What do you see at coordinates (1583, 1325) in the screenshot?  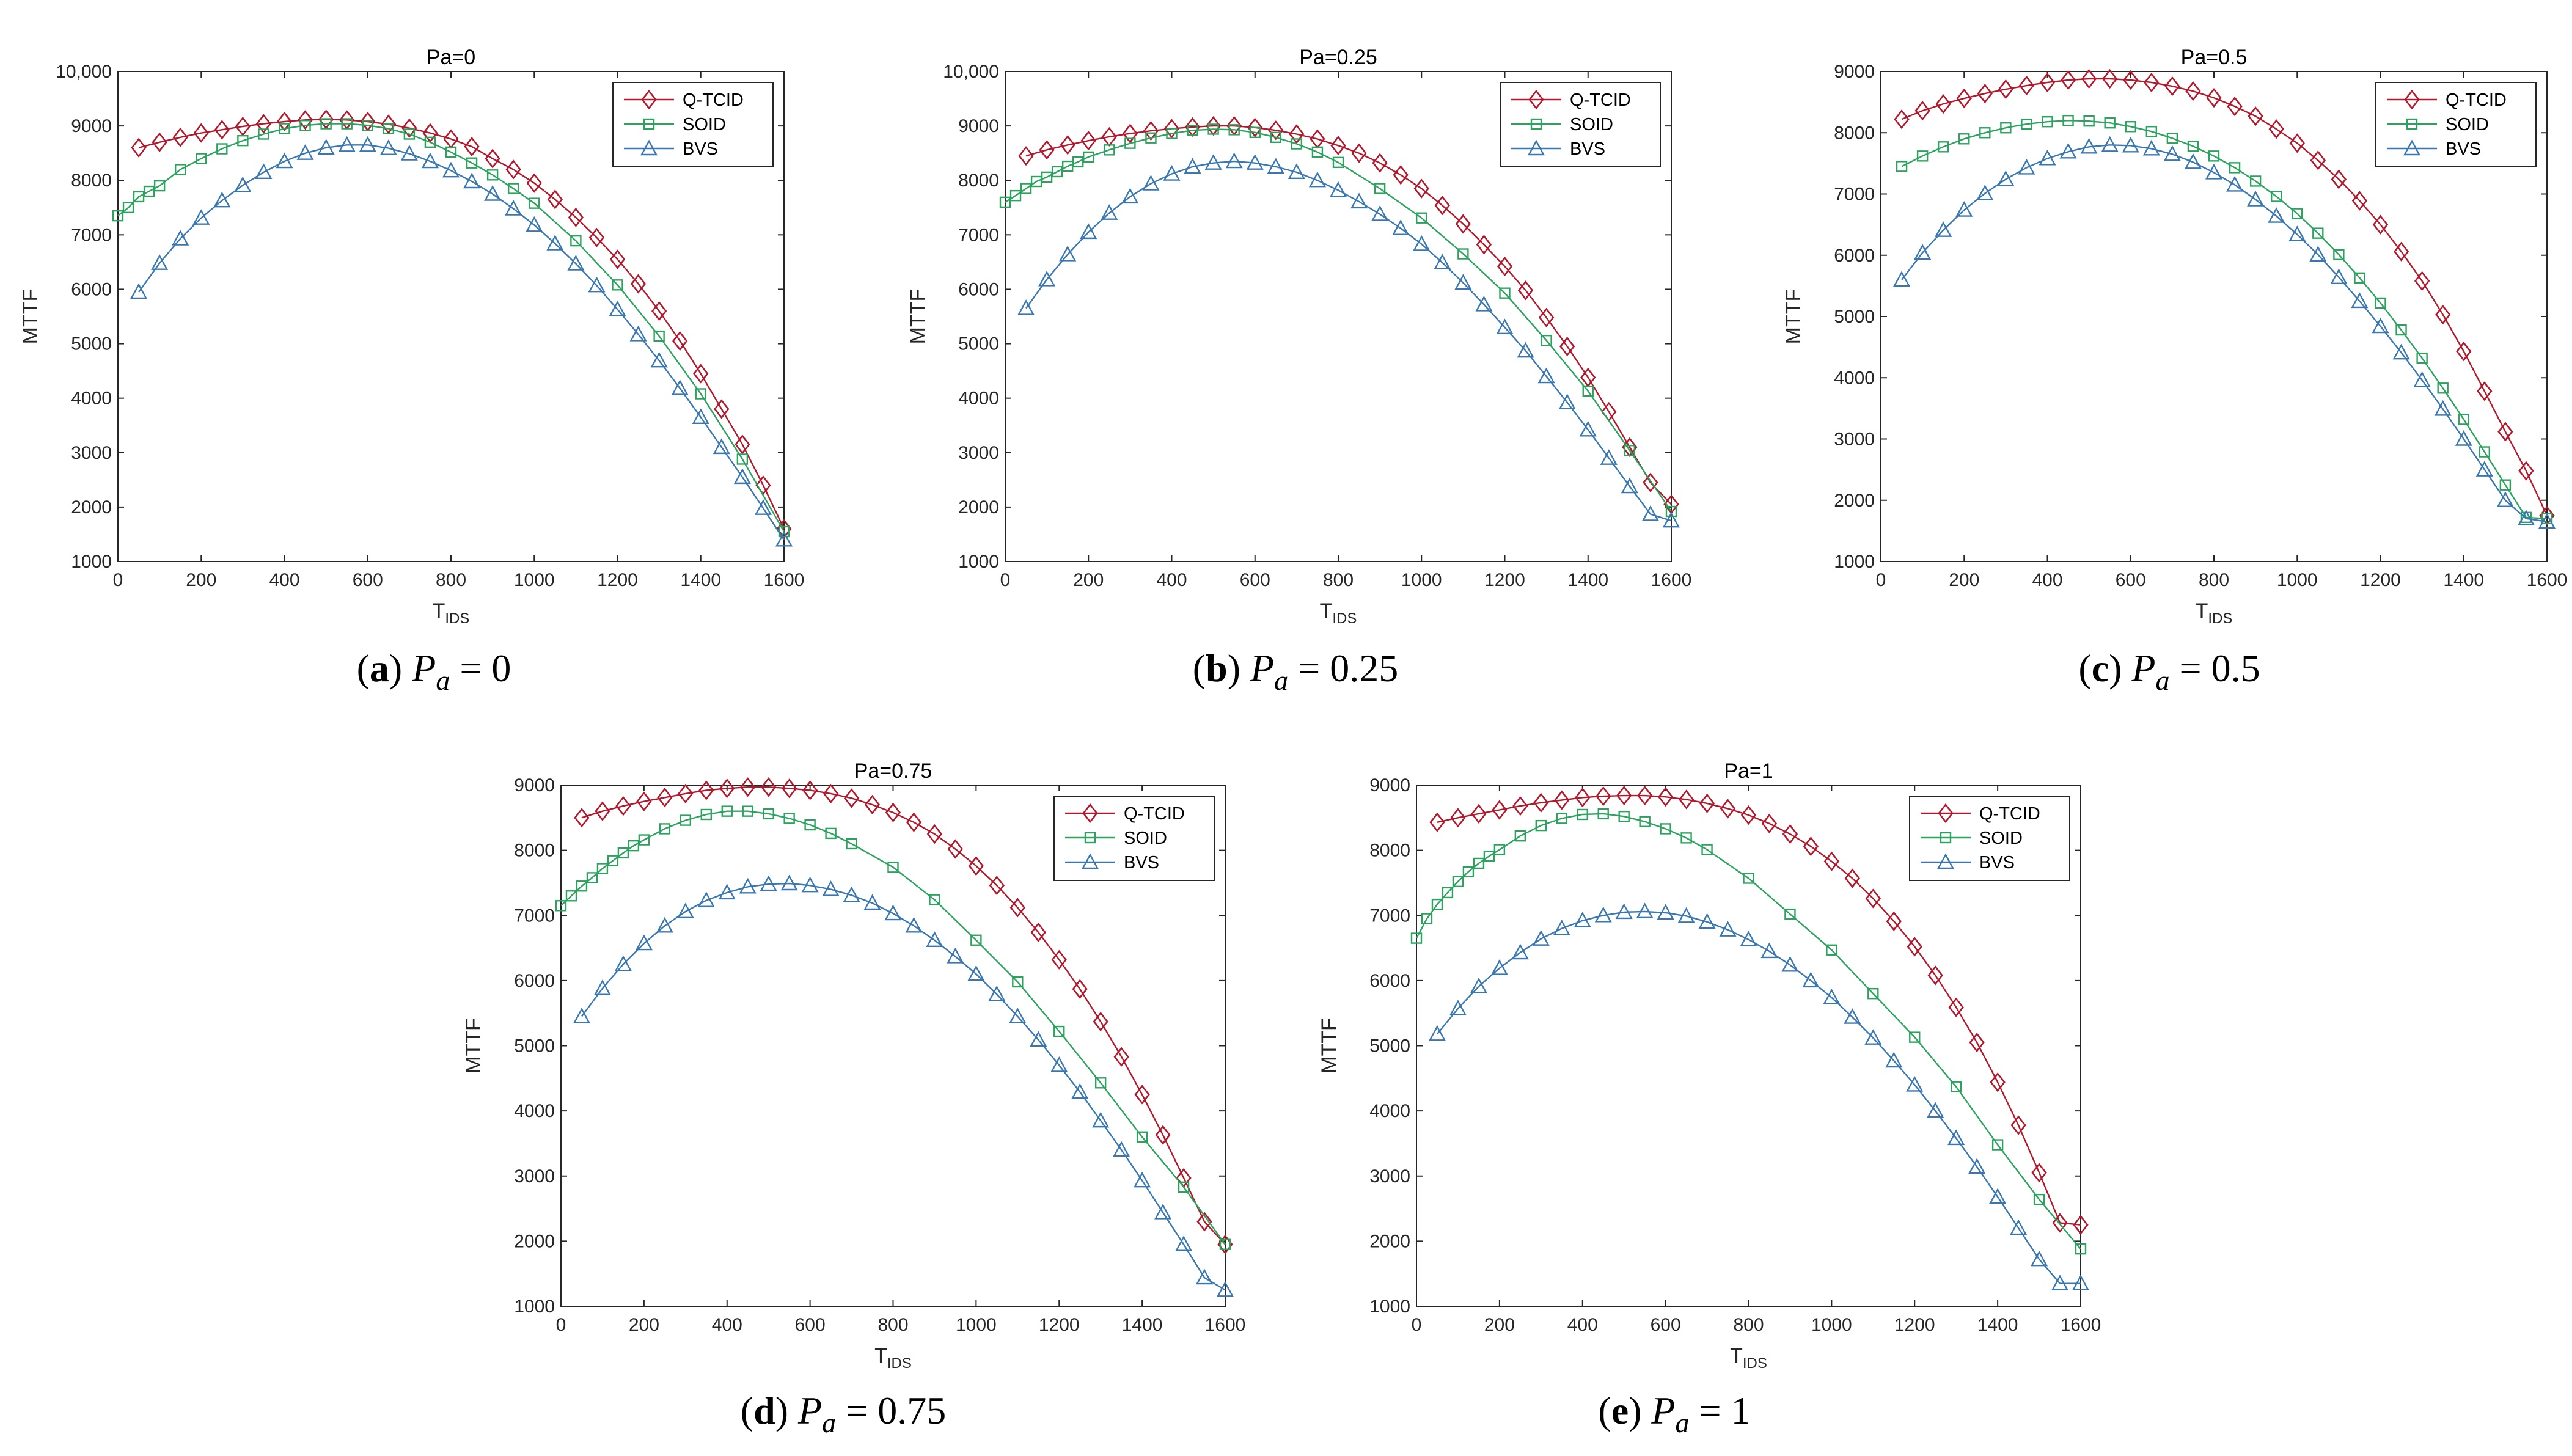 I see `x-tick-label: 400` at bounding box center [1583, 1325].